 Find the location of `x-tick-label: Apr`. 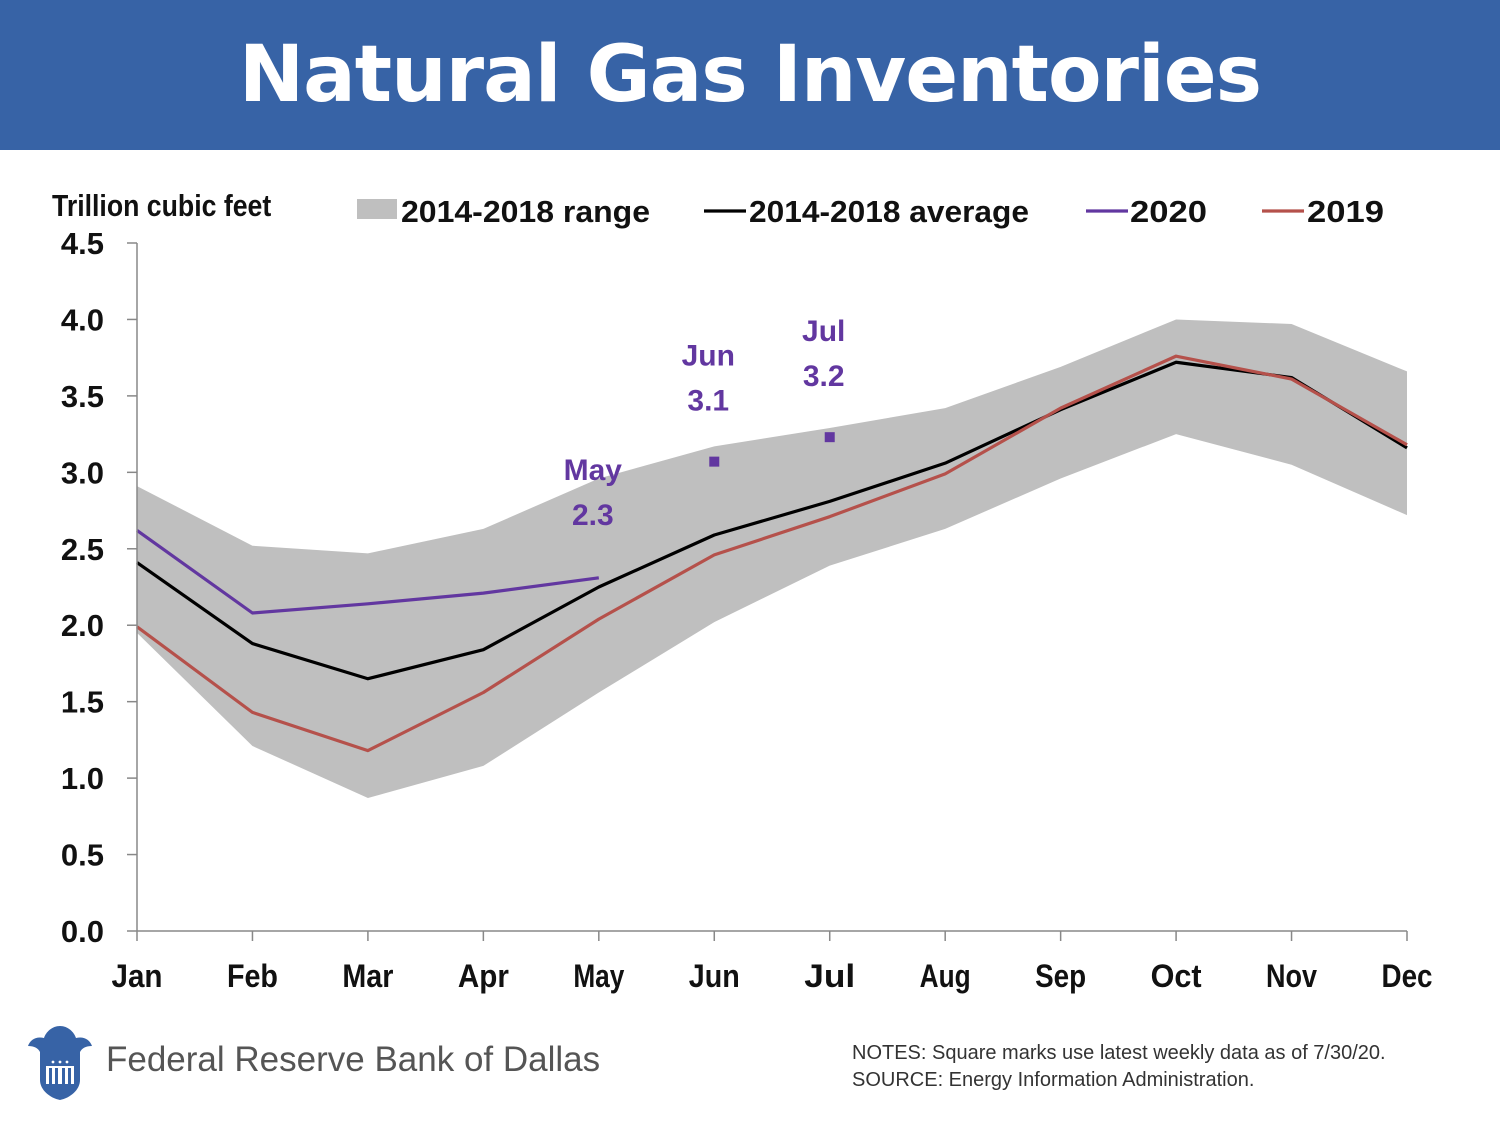

x-tick-label: Apr is located at coordinates (483, 976).